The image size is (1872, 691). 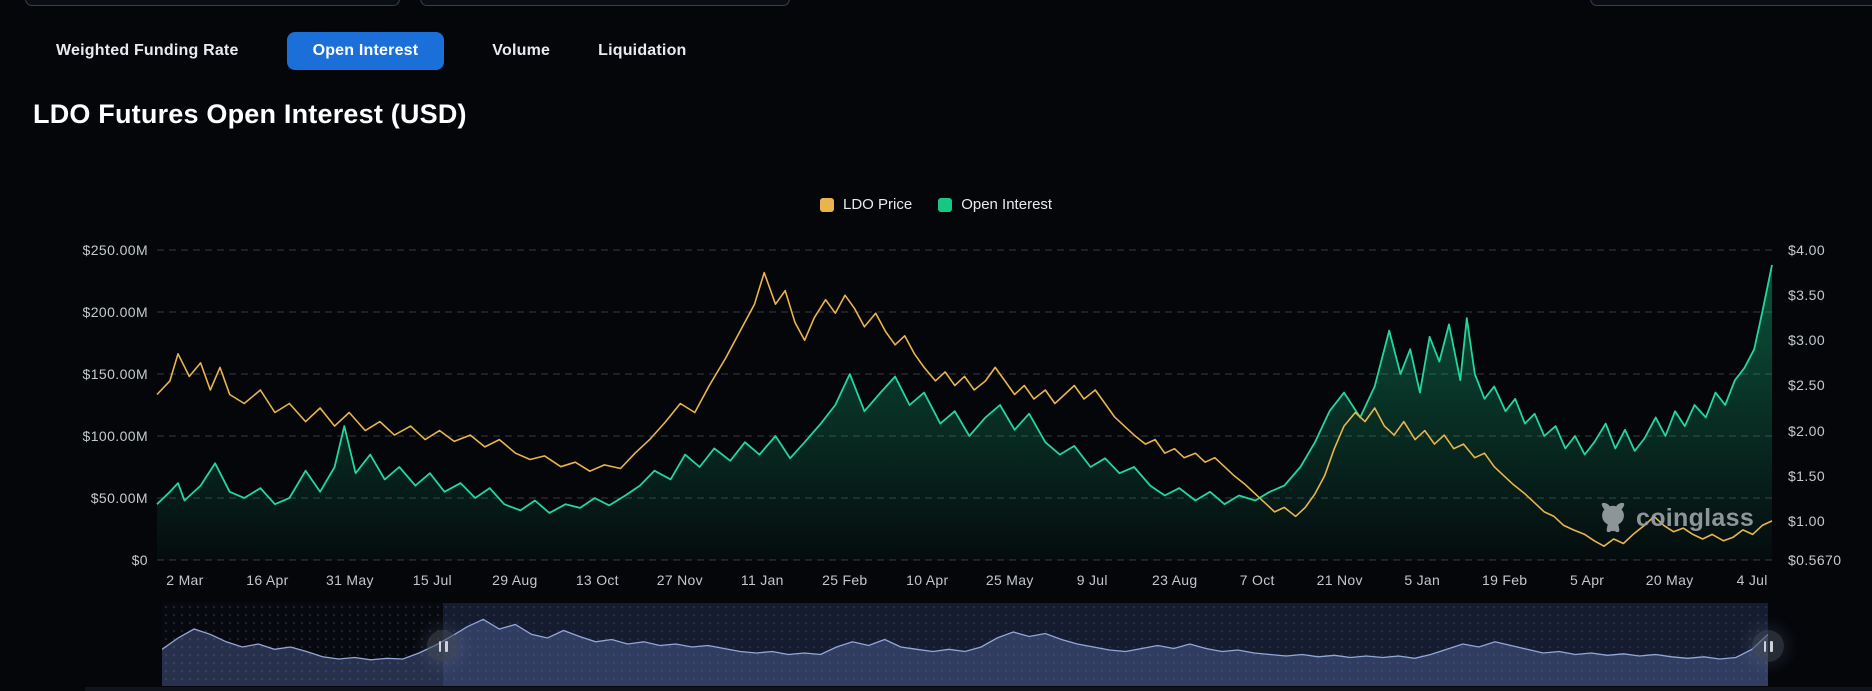 I want to click on y-axis-right-tick: $2.00, so click(x=1807, y=430).